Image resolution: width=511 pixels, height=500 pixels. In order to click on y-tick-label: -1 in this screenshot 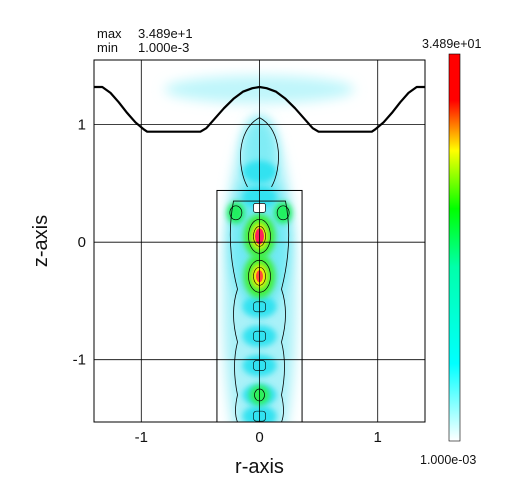, I will do `click(79, 360)`.